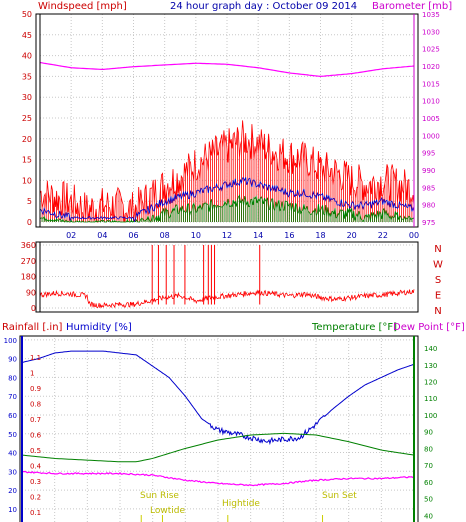 The height and width of the screenshot is (522, 466). Describe the element at coordinates (438, 265) in the screenshot. I see `compass-label-1: W` at that location.